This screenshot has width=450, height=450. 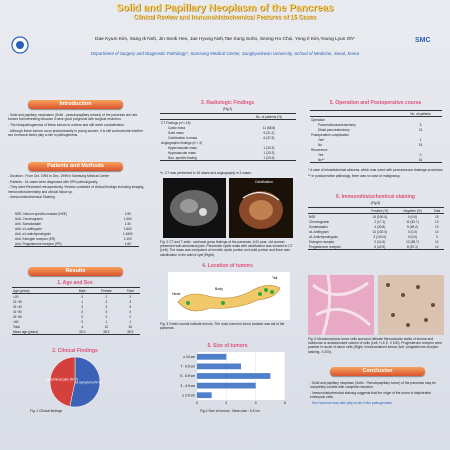 I want to click on table-row: Pancreaticoduodenectomy 3, so click(x=376, y=124).